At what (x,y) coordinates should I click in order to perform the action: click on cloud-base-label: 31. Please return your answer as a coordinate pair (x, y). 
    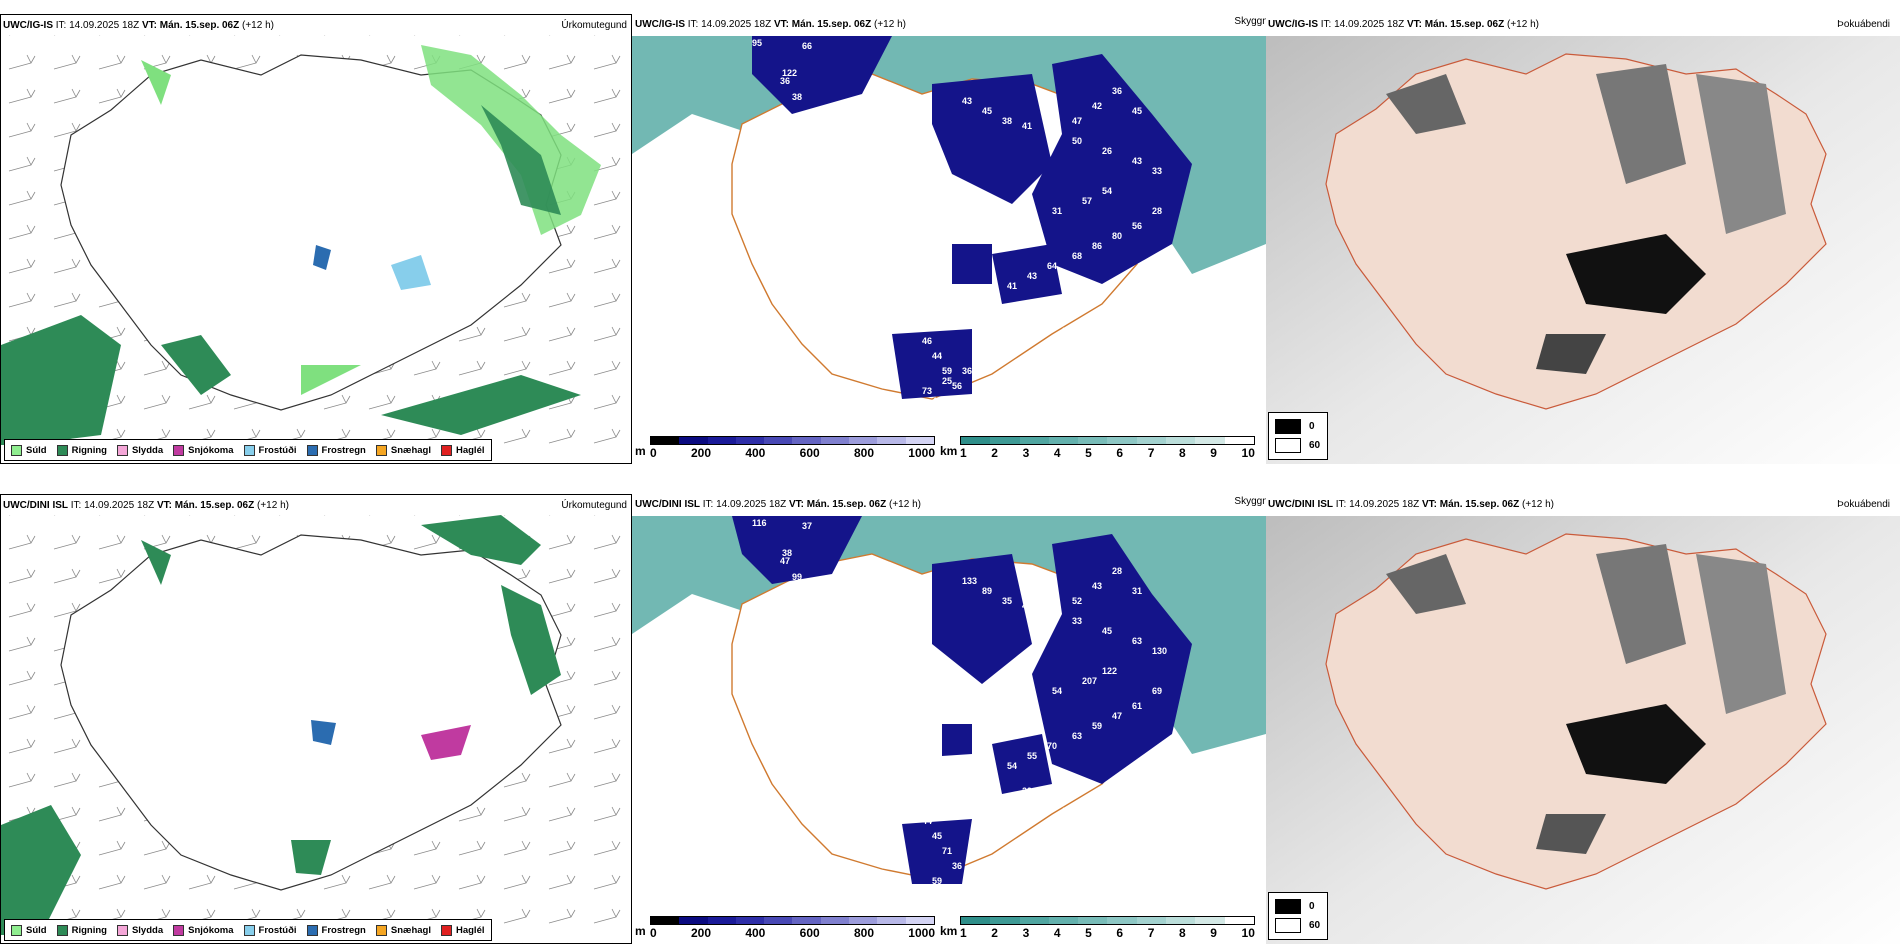
    Looking at the image, I should click on (1057, 211).